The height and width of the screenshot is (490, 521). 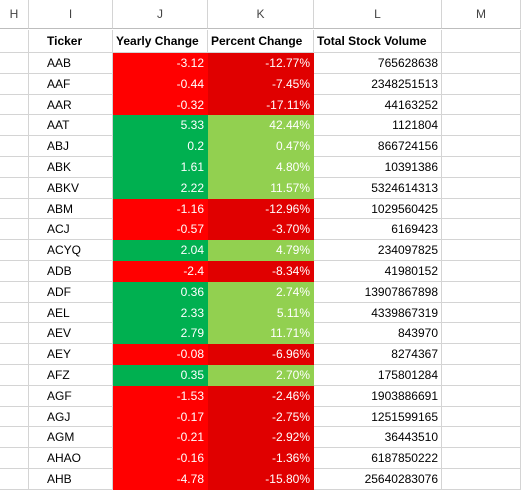 What do you see at coordinates (378, 146) in the screenshot?
I see `cell-total-volume: 866724156` at bounding box center [378, 146].